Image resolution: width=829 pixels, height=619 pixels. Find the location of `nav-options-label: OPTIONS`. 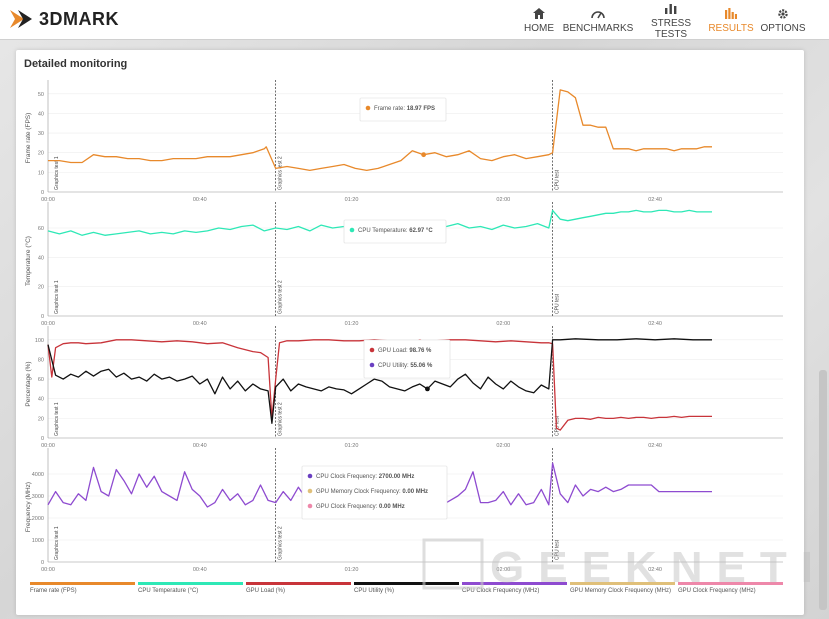

nav-options-label: OPTIONS is located at coordinates (783, 28).